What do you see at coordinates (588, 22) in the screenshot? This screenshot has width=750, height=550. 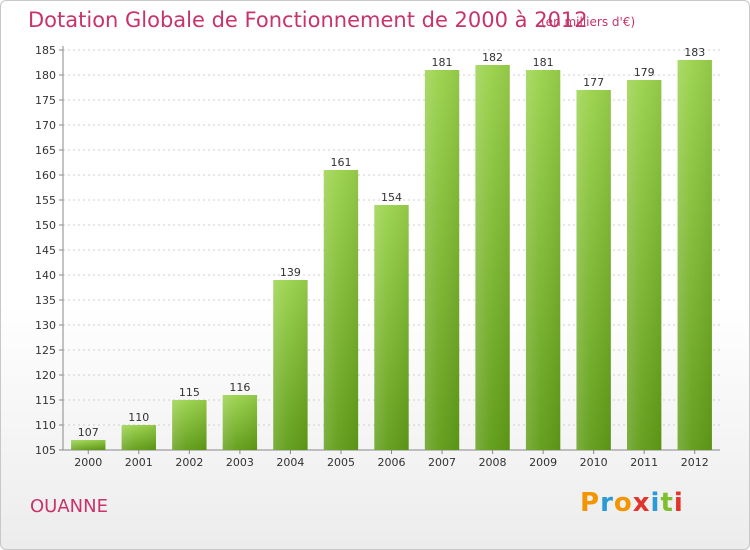 I see `chart-unit: (en milliers d'€)` at bounding box center [588, 22].